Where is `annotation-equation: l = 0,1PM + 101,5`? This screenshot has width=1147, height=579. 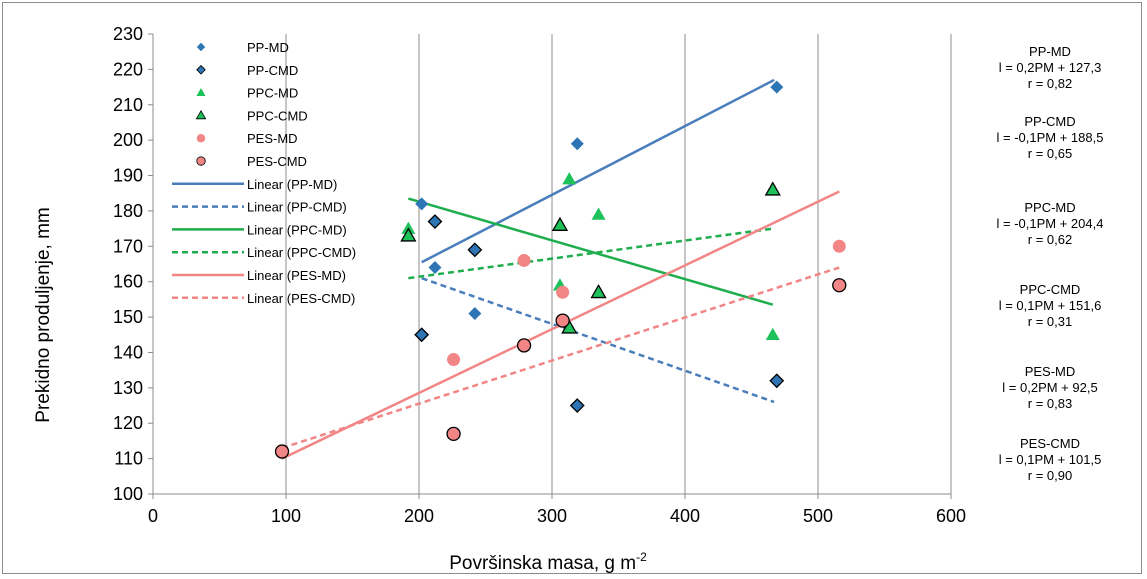 annotation-equation: l = 0,1PM + 101,5 is located at coordinates (1050, 459).